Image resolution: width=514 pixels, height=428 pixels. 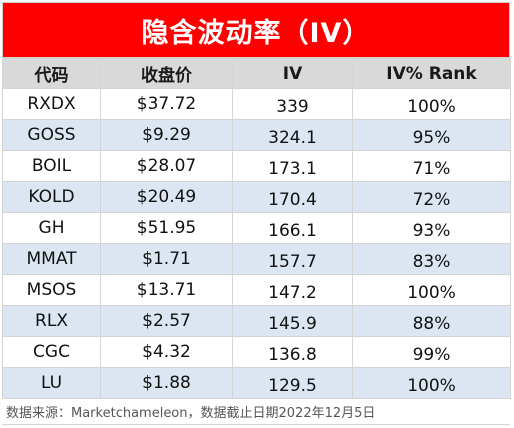 What do you see at coordinates (166, 321) in the screenshot?
I see `cell-price: $2.57` at bounding box center [166, 321].